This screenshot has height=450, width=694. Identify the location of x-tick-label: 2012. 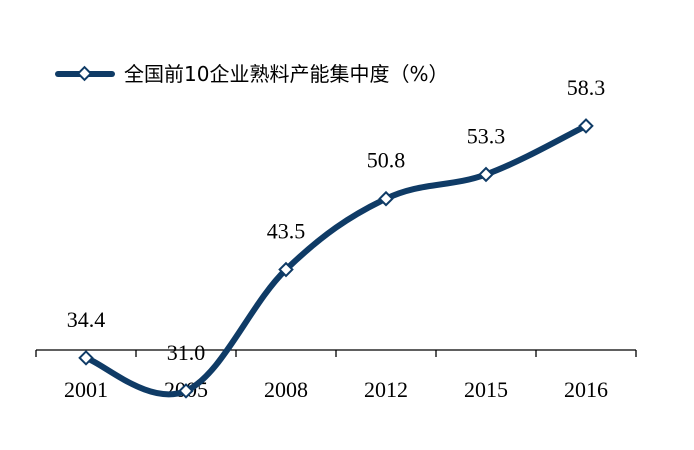
(386, 389).